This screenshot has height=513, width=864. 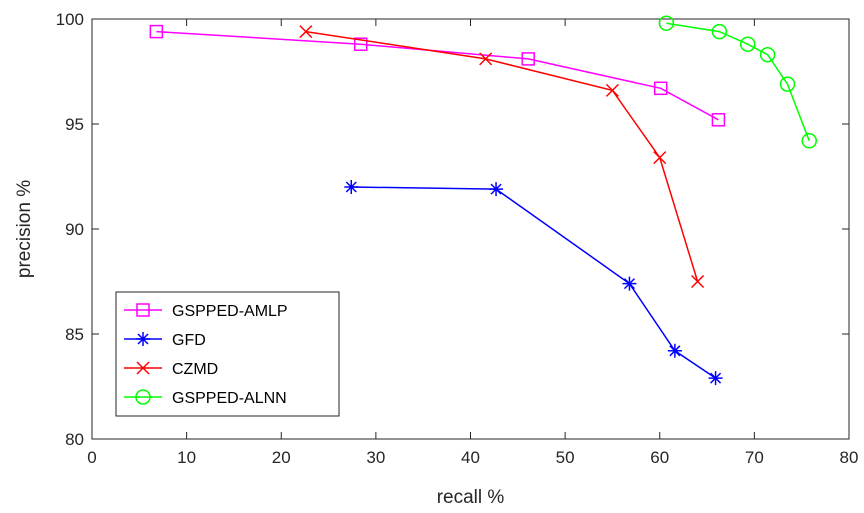 I want to click on legend-box, so click(x=227, y=354).